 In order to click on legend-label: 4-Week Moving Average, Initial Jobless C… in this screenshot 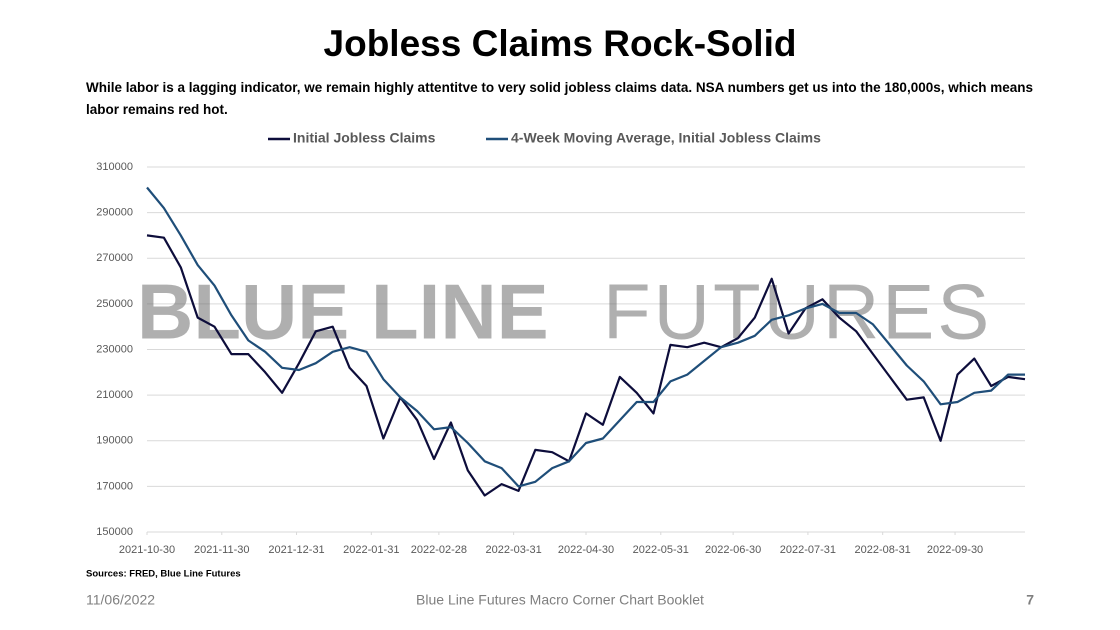, I will do `click(666, 138)`.